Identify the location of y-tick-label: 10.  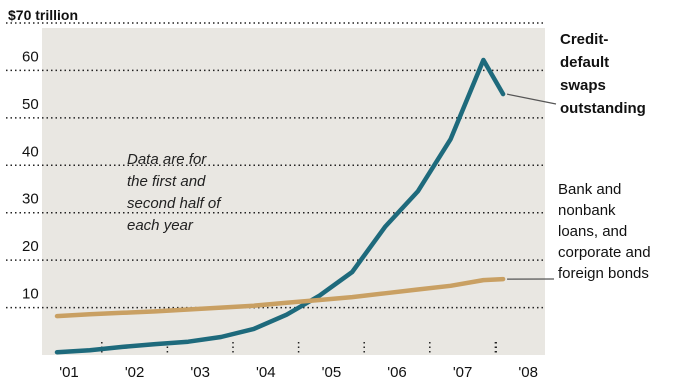
(30, 294).